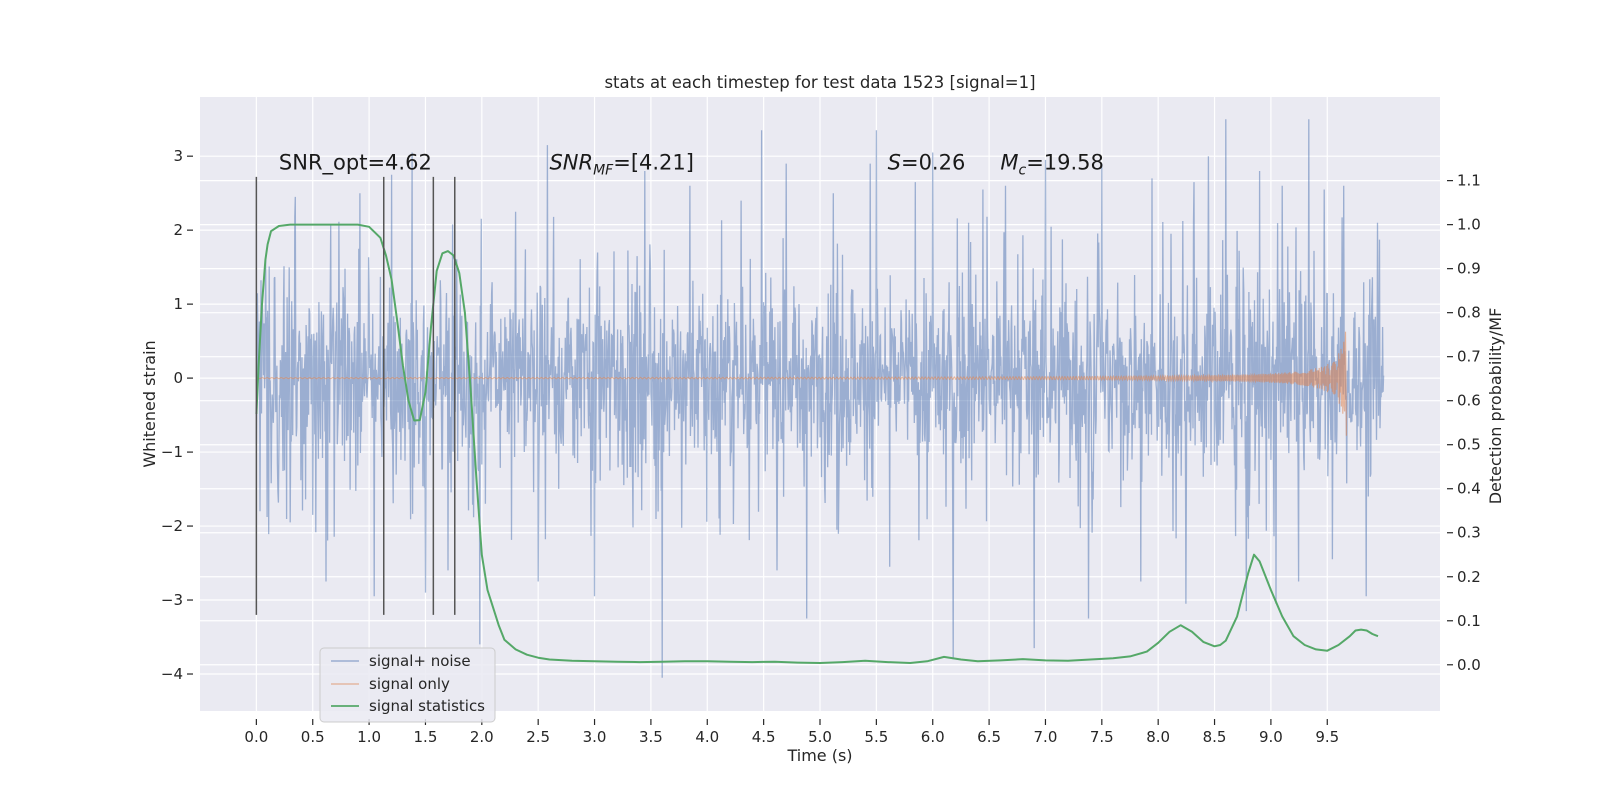 The image size is (1600, 800). I want to click on y2-tick-label: 0.6, so click(1469, 401).